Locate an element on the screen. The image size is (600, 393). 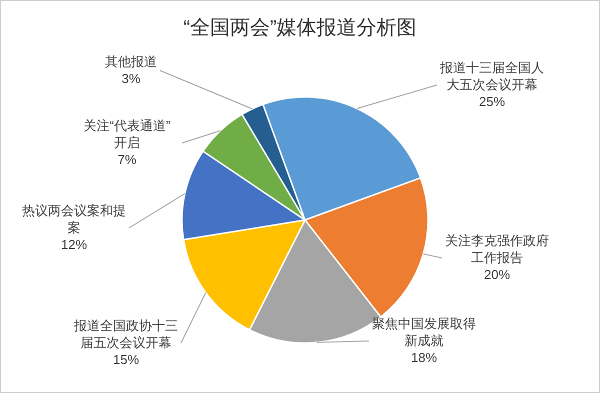
slice-label: 报道十三届全国人大五次会议开幕 is located at coordinates (491, 76).